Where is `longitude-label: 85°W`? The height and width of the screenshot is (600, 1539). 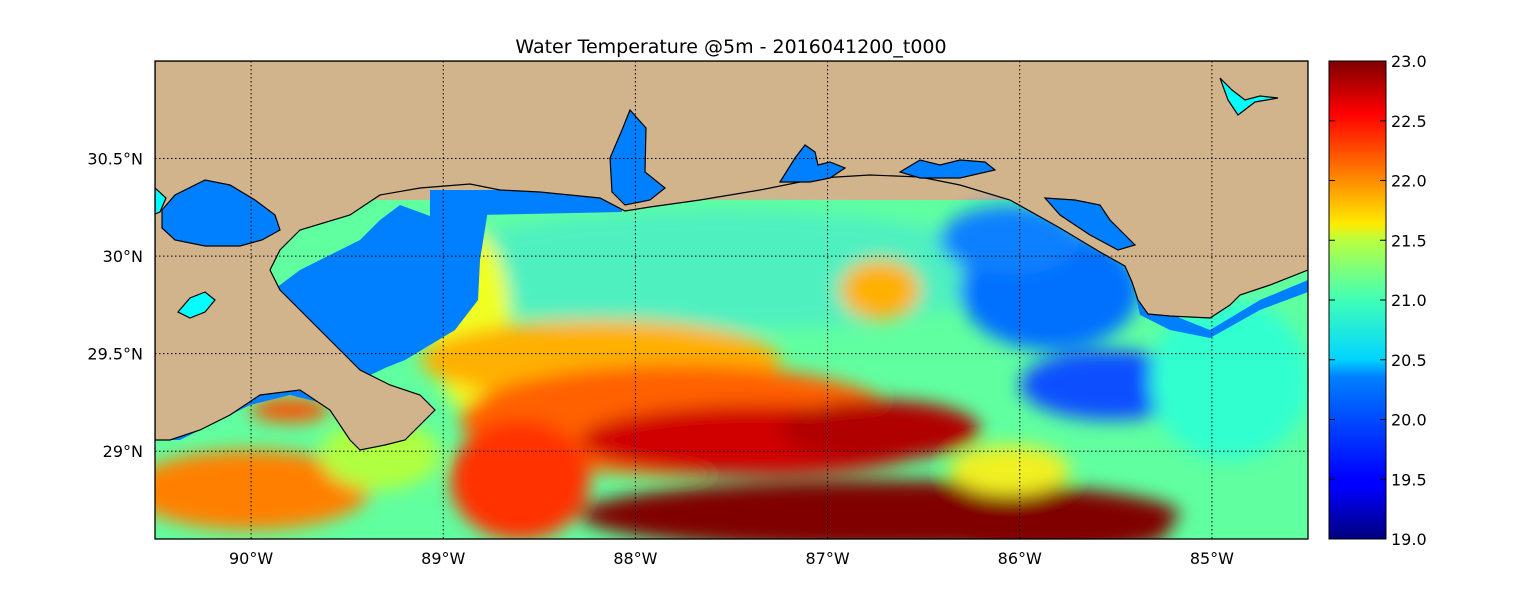 longitude-label: 85°W is located at coordinates (1212, 558).